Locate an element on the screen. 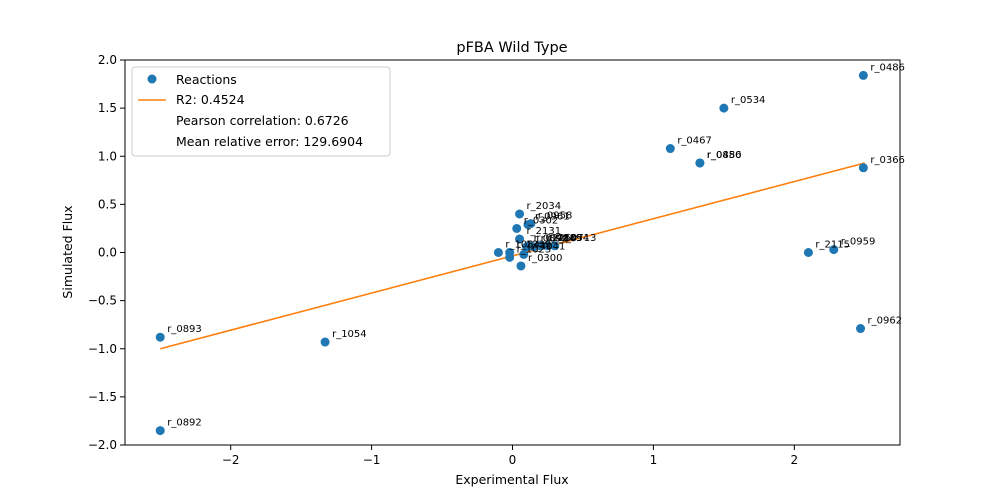 This screenshot has height=500, width=1000. x-axis-label: Experimental Flux is located at coordinates (511, 479).